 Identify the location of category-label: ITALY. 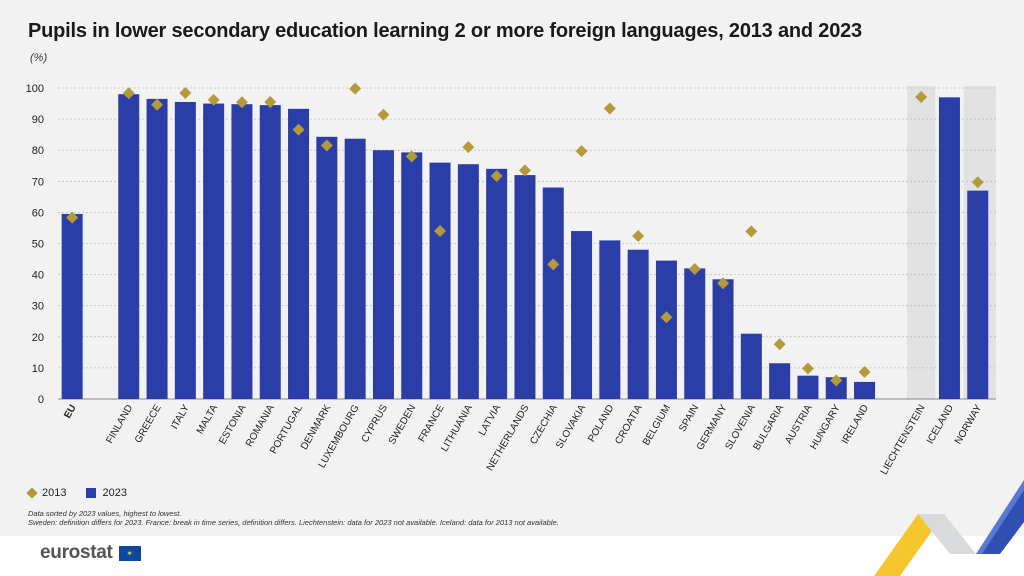
(180, 417).